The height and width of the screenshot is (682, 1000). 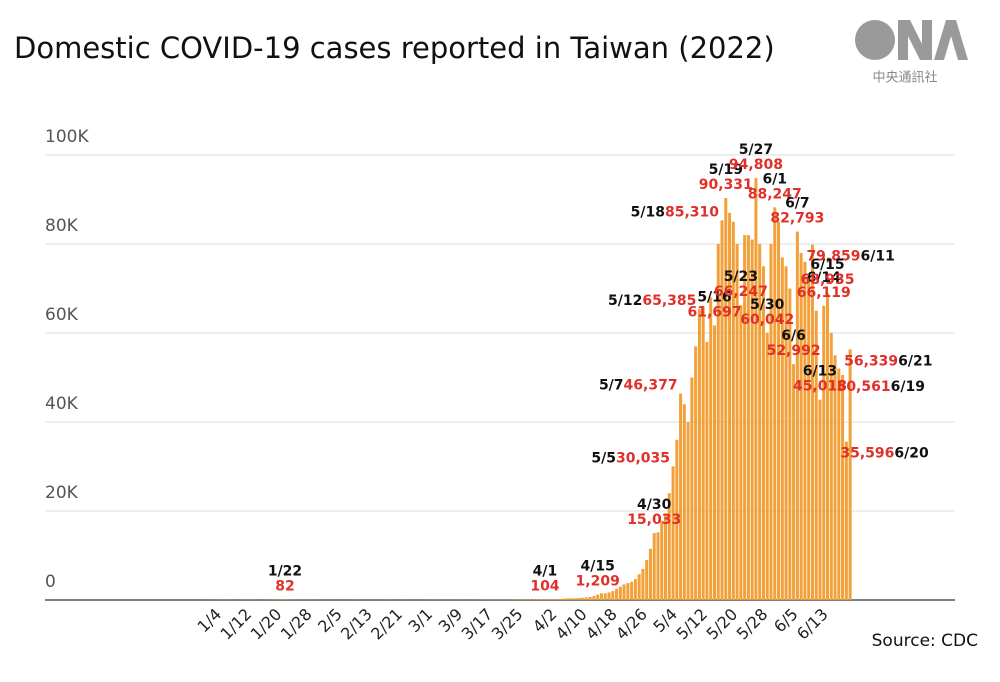 What do you see at coordinates (235, 624) in the screenshot?
I see `x-tick-label: 1/12` at bounding box center [235, 624].